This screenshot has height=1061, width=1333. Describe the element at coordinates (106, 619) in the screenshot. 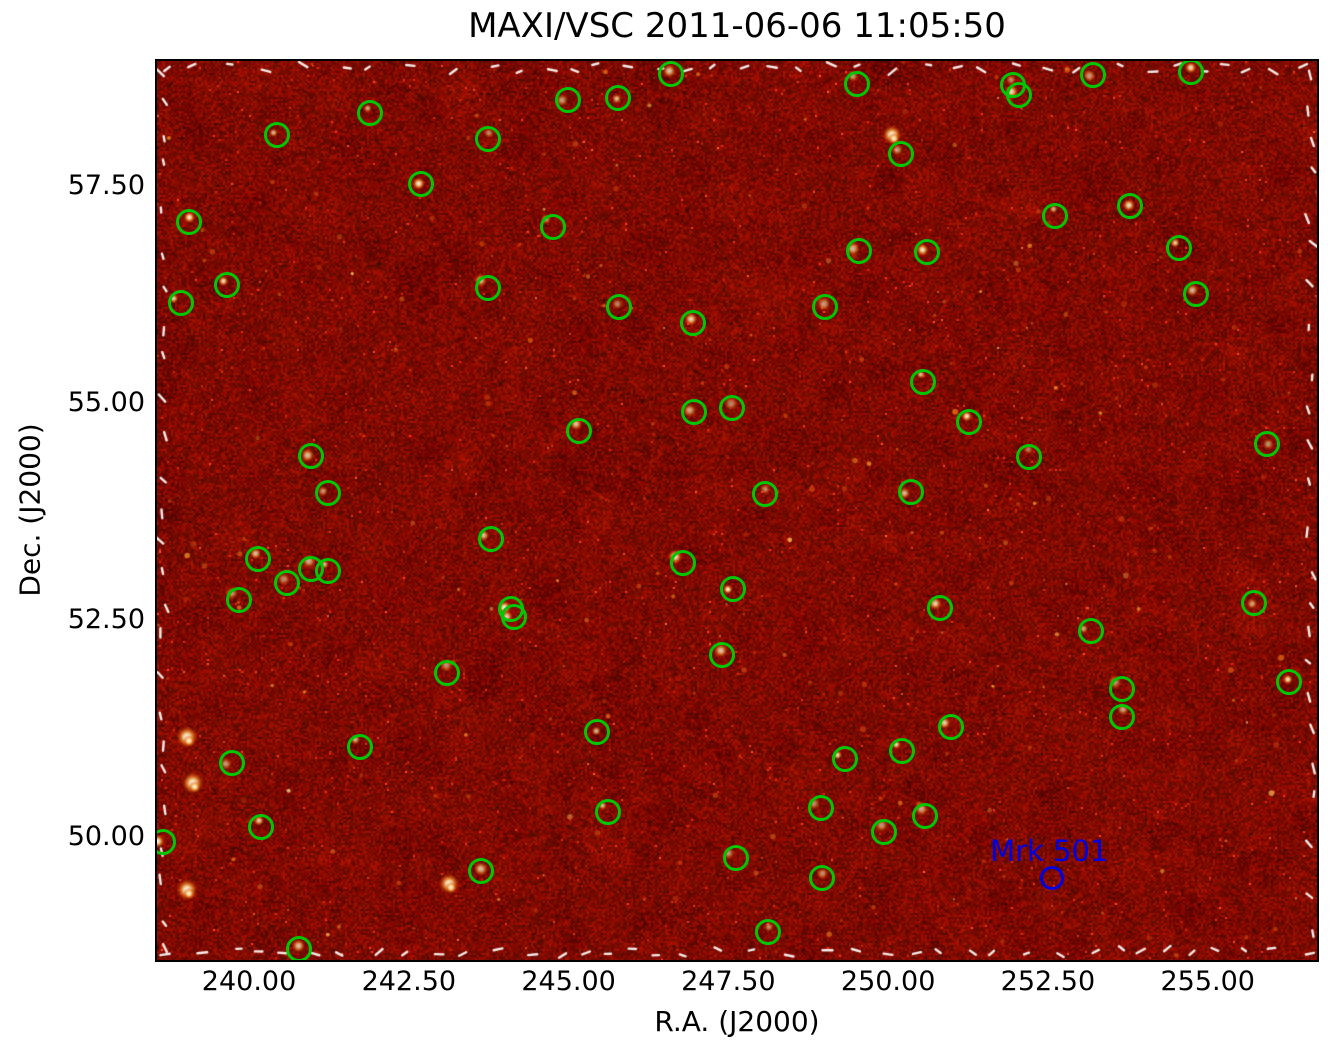

I see `y-tick-label: 52.50` at that location.